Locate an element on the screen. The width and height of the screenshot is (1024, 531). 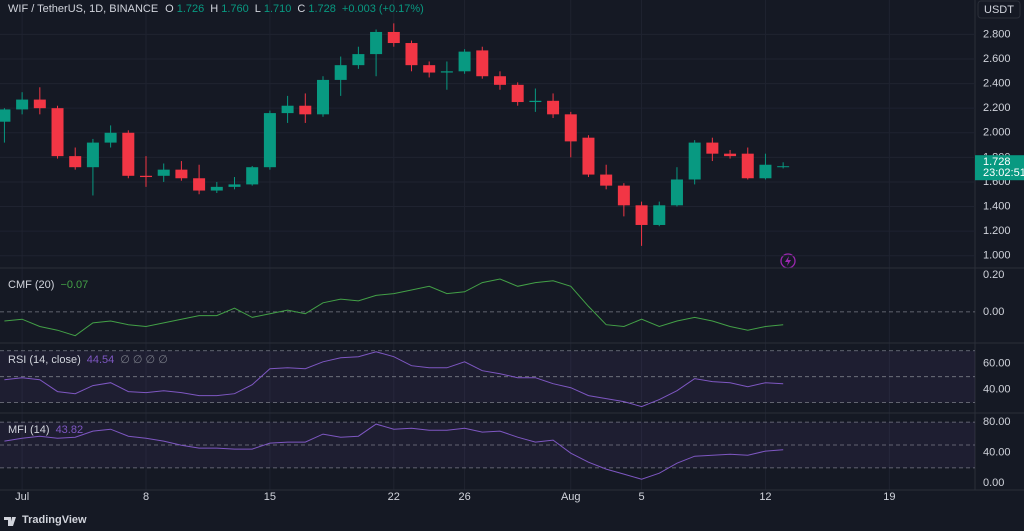
last-price-tag is located at coordinates (999, 168).